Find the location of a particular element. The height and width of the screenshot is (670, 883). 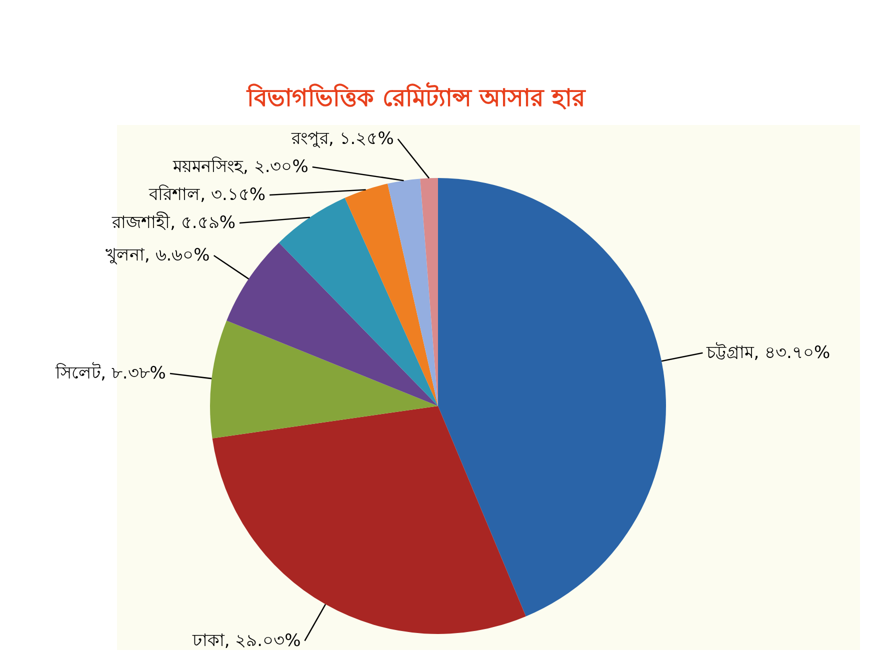

slice-label: বরিশাল, ৩.১৫% is located at coordinates (207, 194).